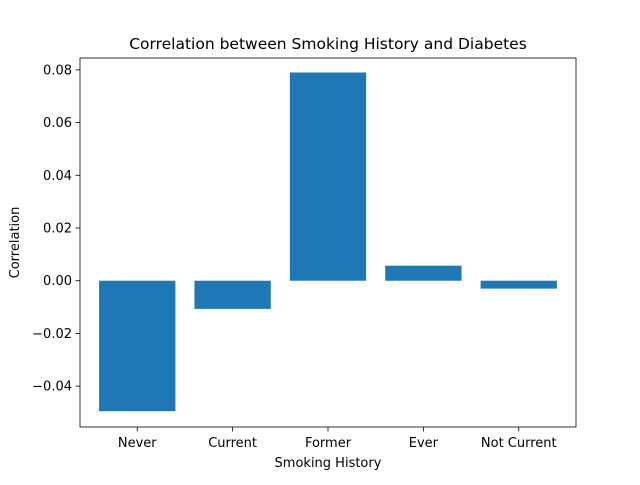 The image size is (640, 485). Describe the element at coordinates (424, 443) in the screenshot. I see `x-tick-label: Ever` at that location.